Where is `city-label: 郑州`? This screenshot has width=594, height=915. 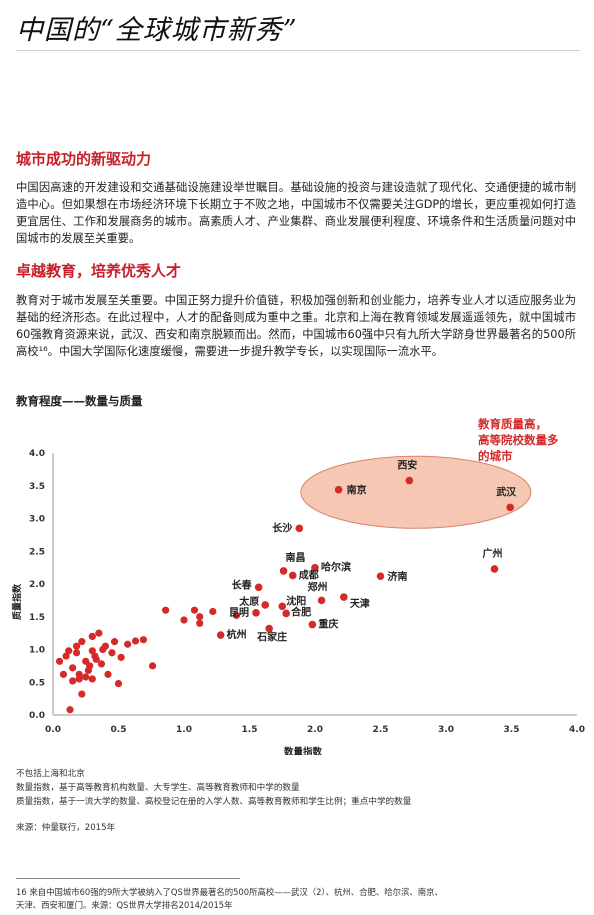 city-label: 郑州 is located at coordinates (318, 586).